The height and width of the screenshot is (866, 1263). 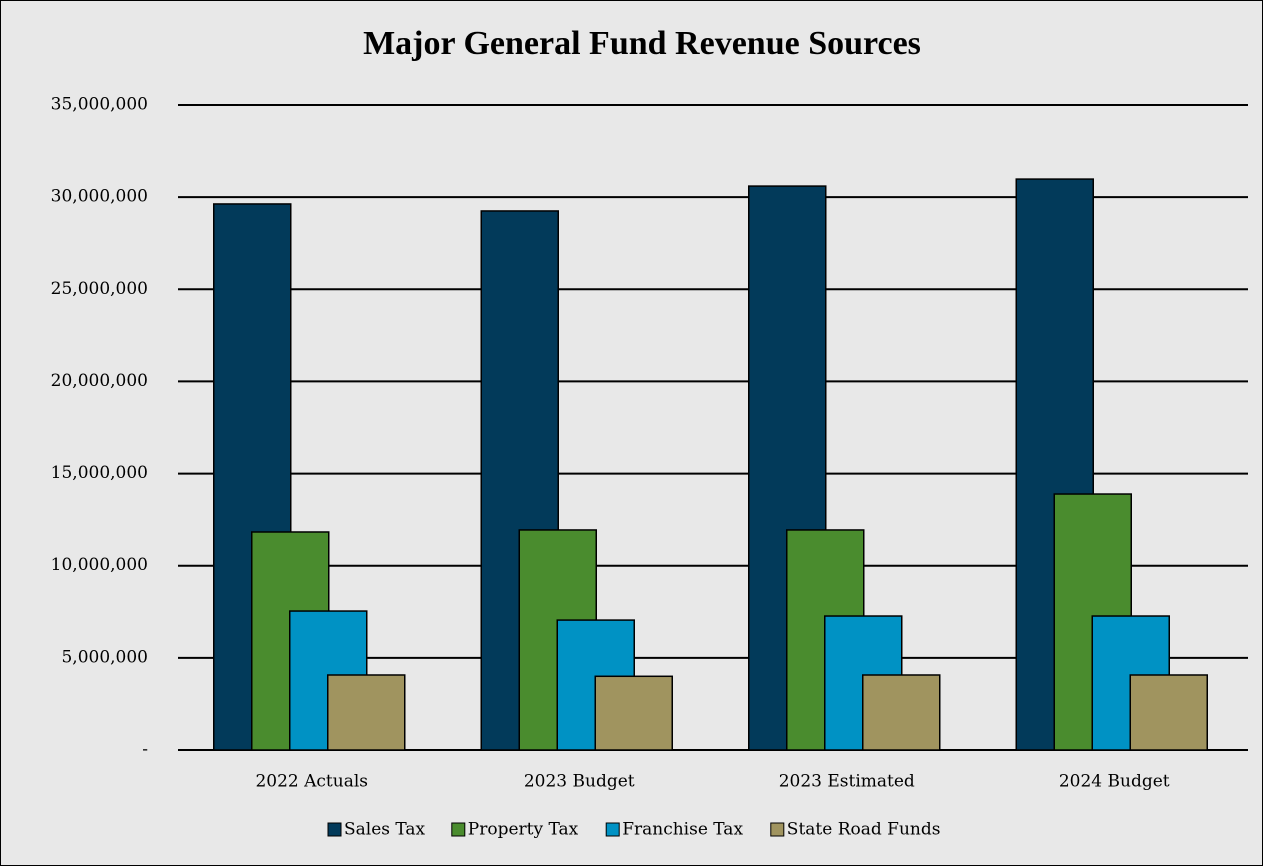 What do you see at coordinates (99, 473) in the screenshot?
I see `y-tick-label: 15,000,000` at bounding box center [99, 473].